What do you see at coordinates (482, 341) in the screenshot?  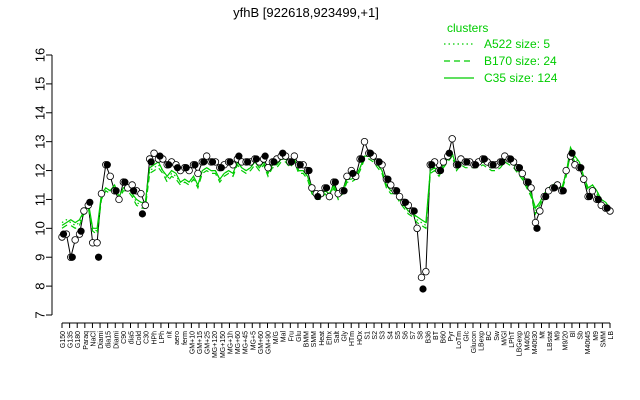 I see `x-tick-label: LBexp` at bounding box center [482, 341].